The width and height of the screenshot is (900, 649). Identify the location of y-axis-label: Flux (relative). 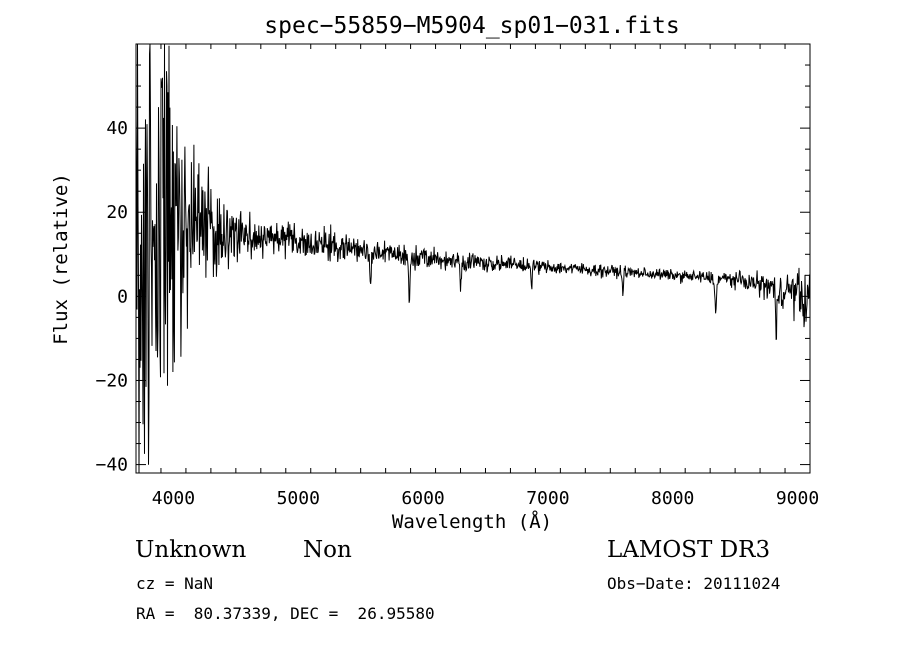
(61, 259).